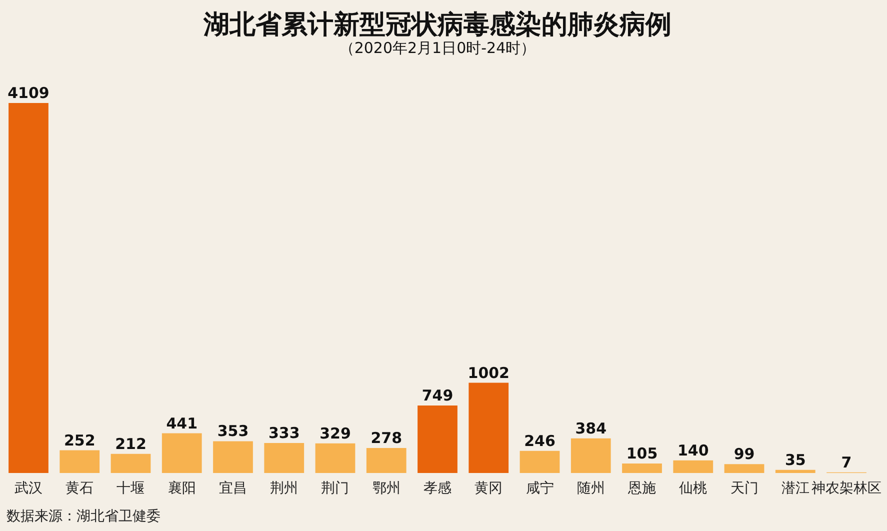  What do you see at coordinates (591, 428) in the screenshot?
I see `data-label: 384` at bounding box center [591, 428].